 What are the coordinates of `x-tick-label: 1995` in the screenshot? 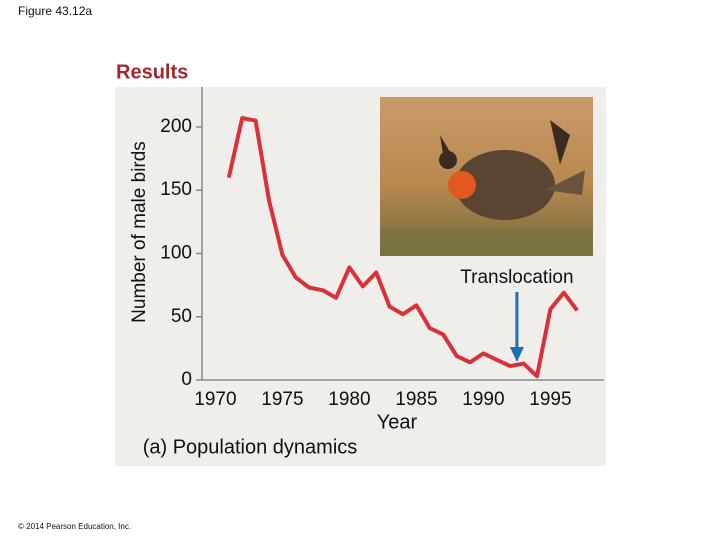 It's located at (550, 399).